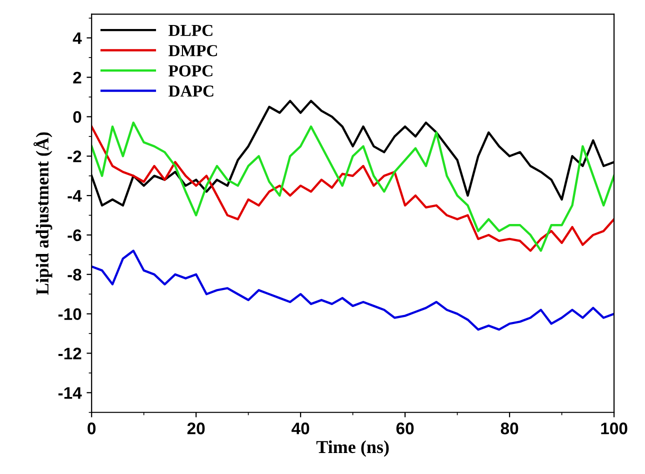 The image size is (645, 474). What do you see at coordinates (77, 38) in the screenshot?
I see `y-tick-label: 4` at bounding box center [77, 38].